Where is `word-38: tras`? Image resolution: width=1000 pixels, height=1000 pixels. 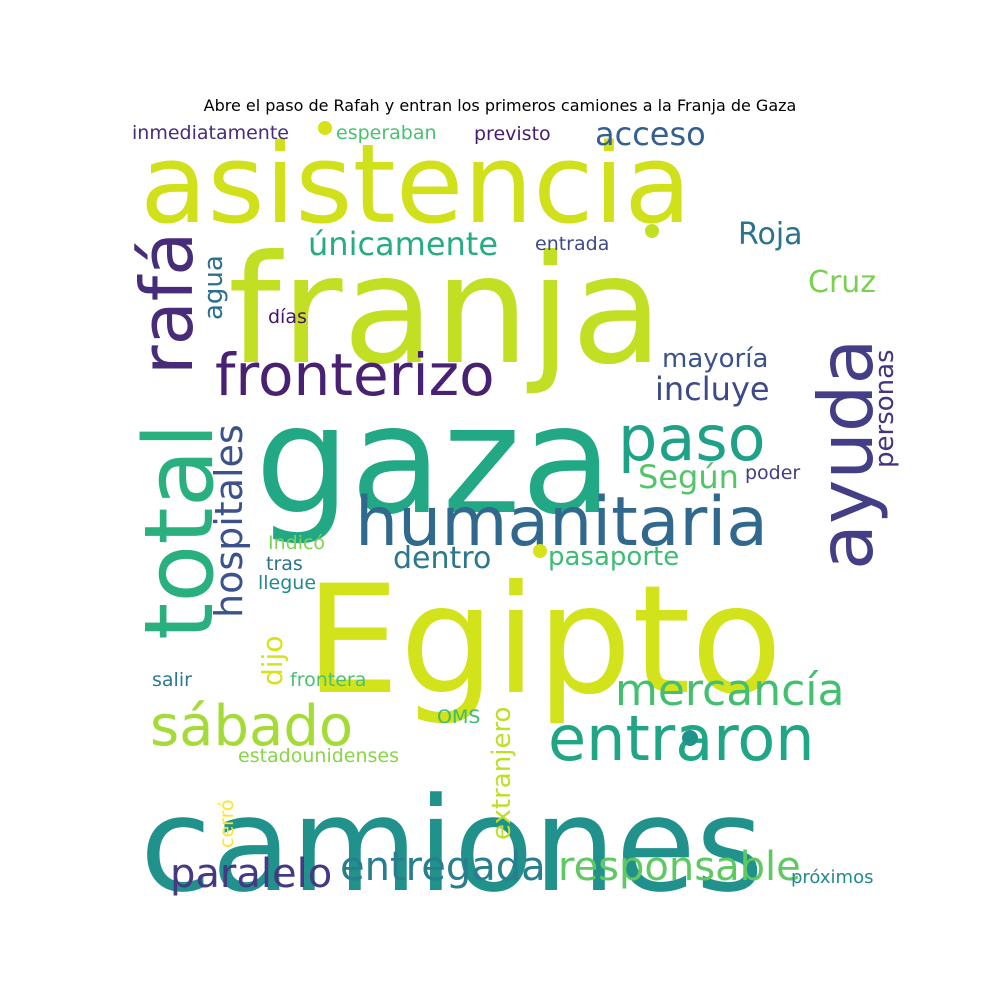
word-38: tras is located at coordinates (284, 564).